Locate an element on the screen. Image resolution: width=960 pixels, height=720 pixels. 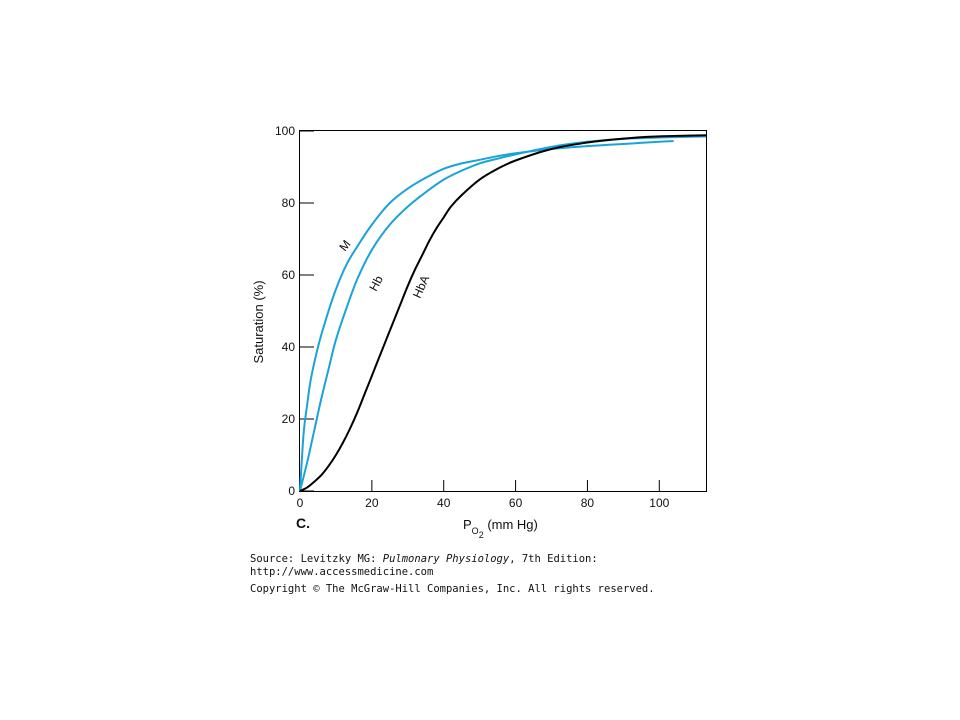
y-tick-label-100: 100 is located at coordinates (285, 131).